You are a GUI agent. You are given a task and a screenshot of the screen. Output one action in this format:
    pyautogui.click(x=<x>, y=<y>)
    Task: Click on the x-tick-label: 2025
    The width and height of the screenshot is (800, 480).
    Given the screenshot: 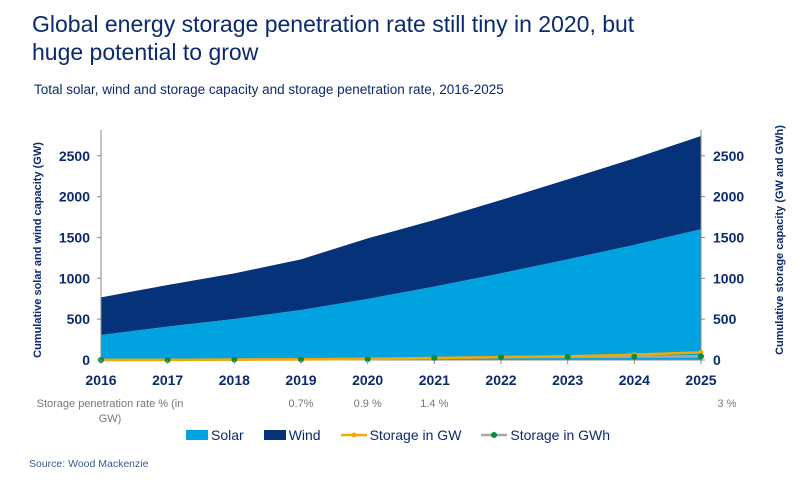 What is the action you would take?
    pyautogui.click(x=700, y=380)
    